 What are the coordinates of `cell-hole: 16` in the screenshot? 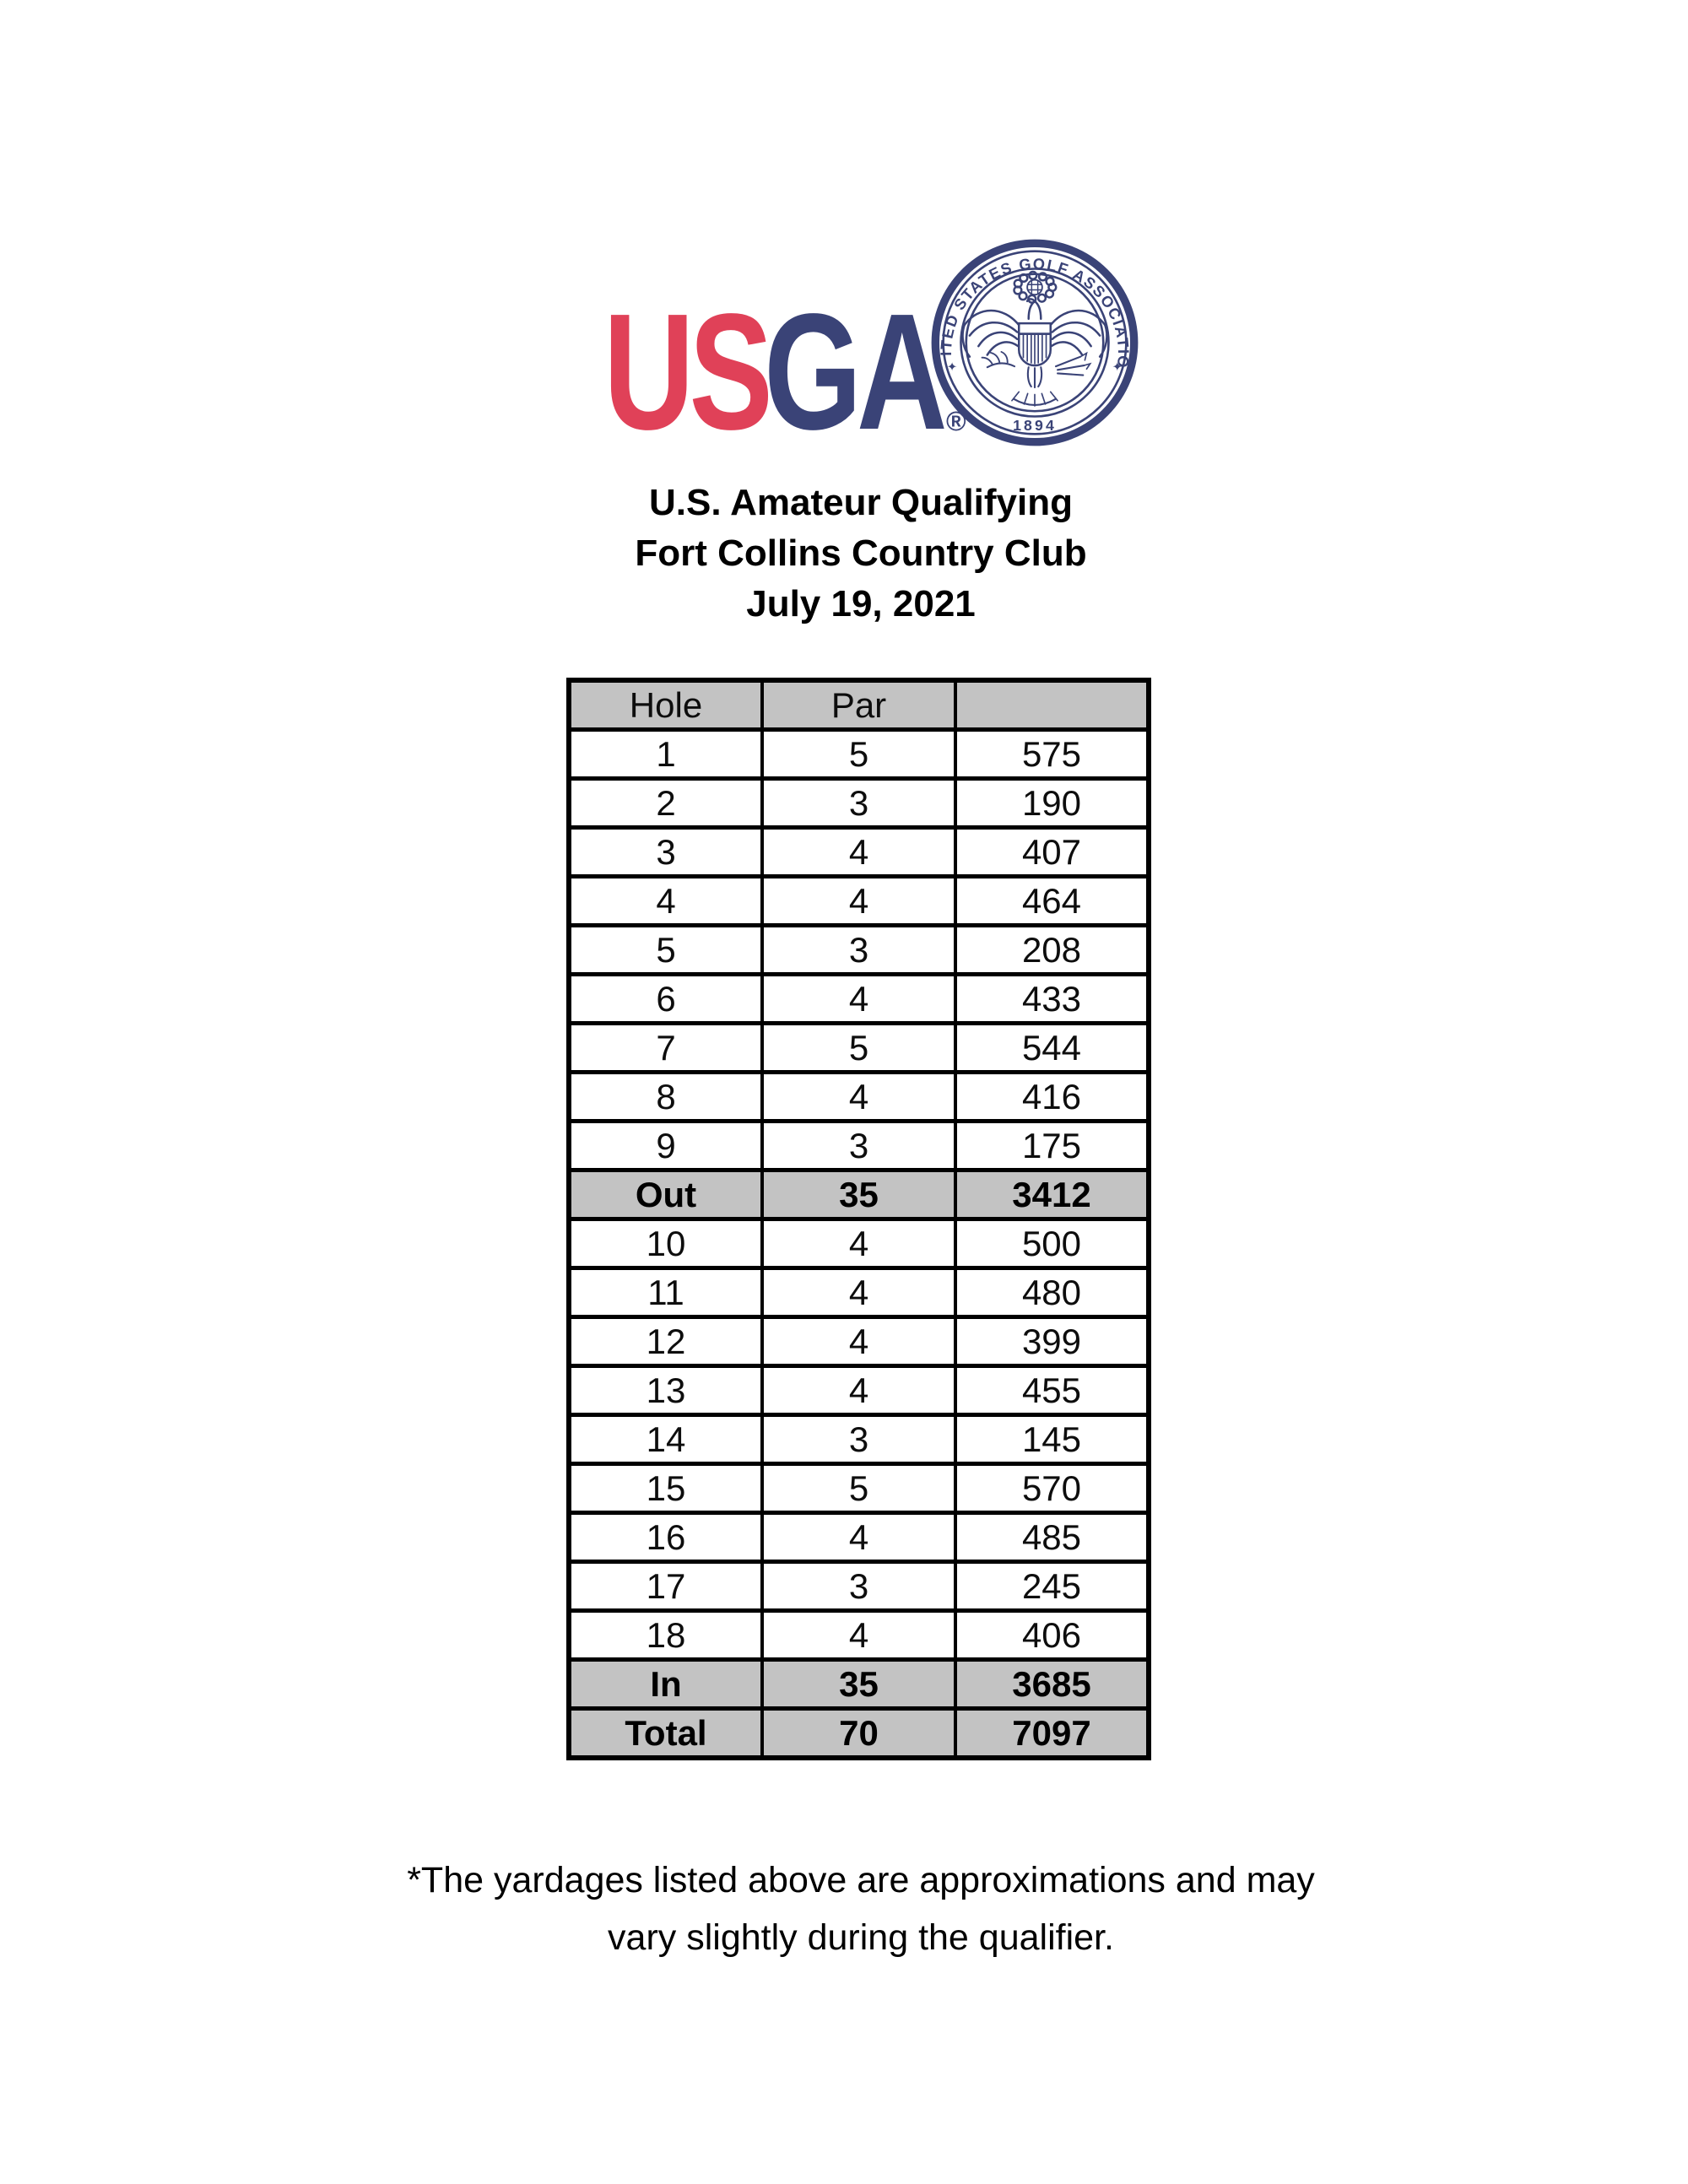 It's located at (665, 1537).